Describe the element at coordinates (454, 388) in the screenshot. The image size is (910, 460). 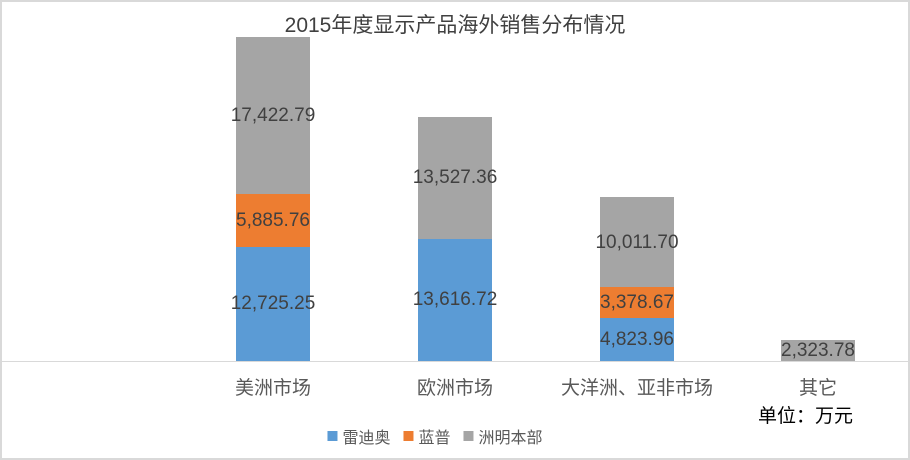
I see `category-label-欧洲市场: 欧洲市场` at that location.